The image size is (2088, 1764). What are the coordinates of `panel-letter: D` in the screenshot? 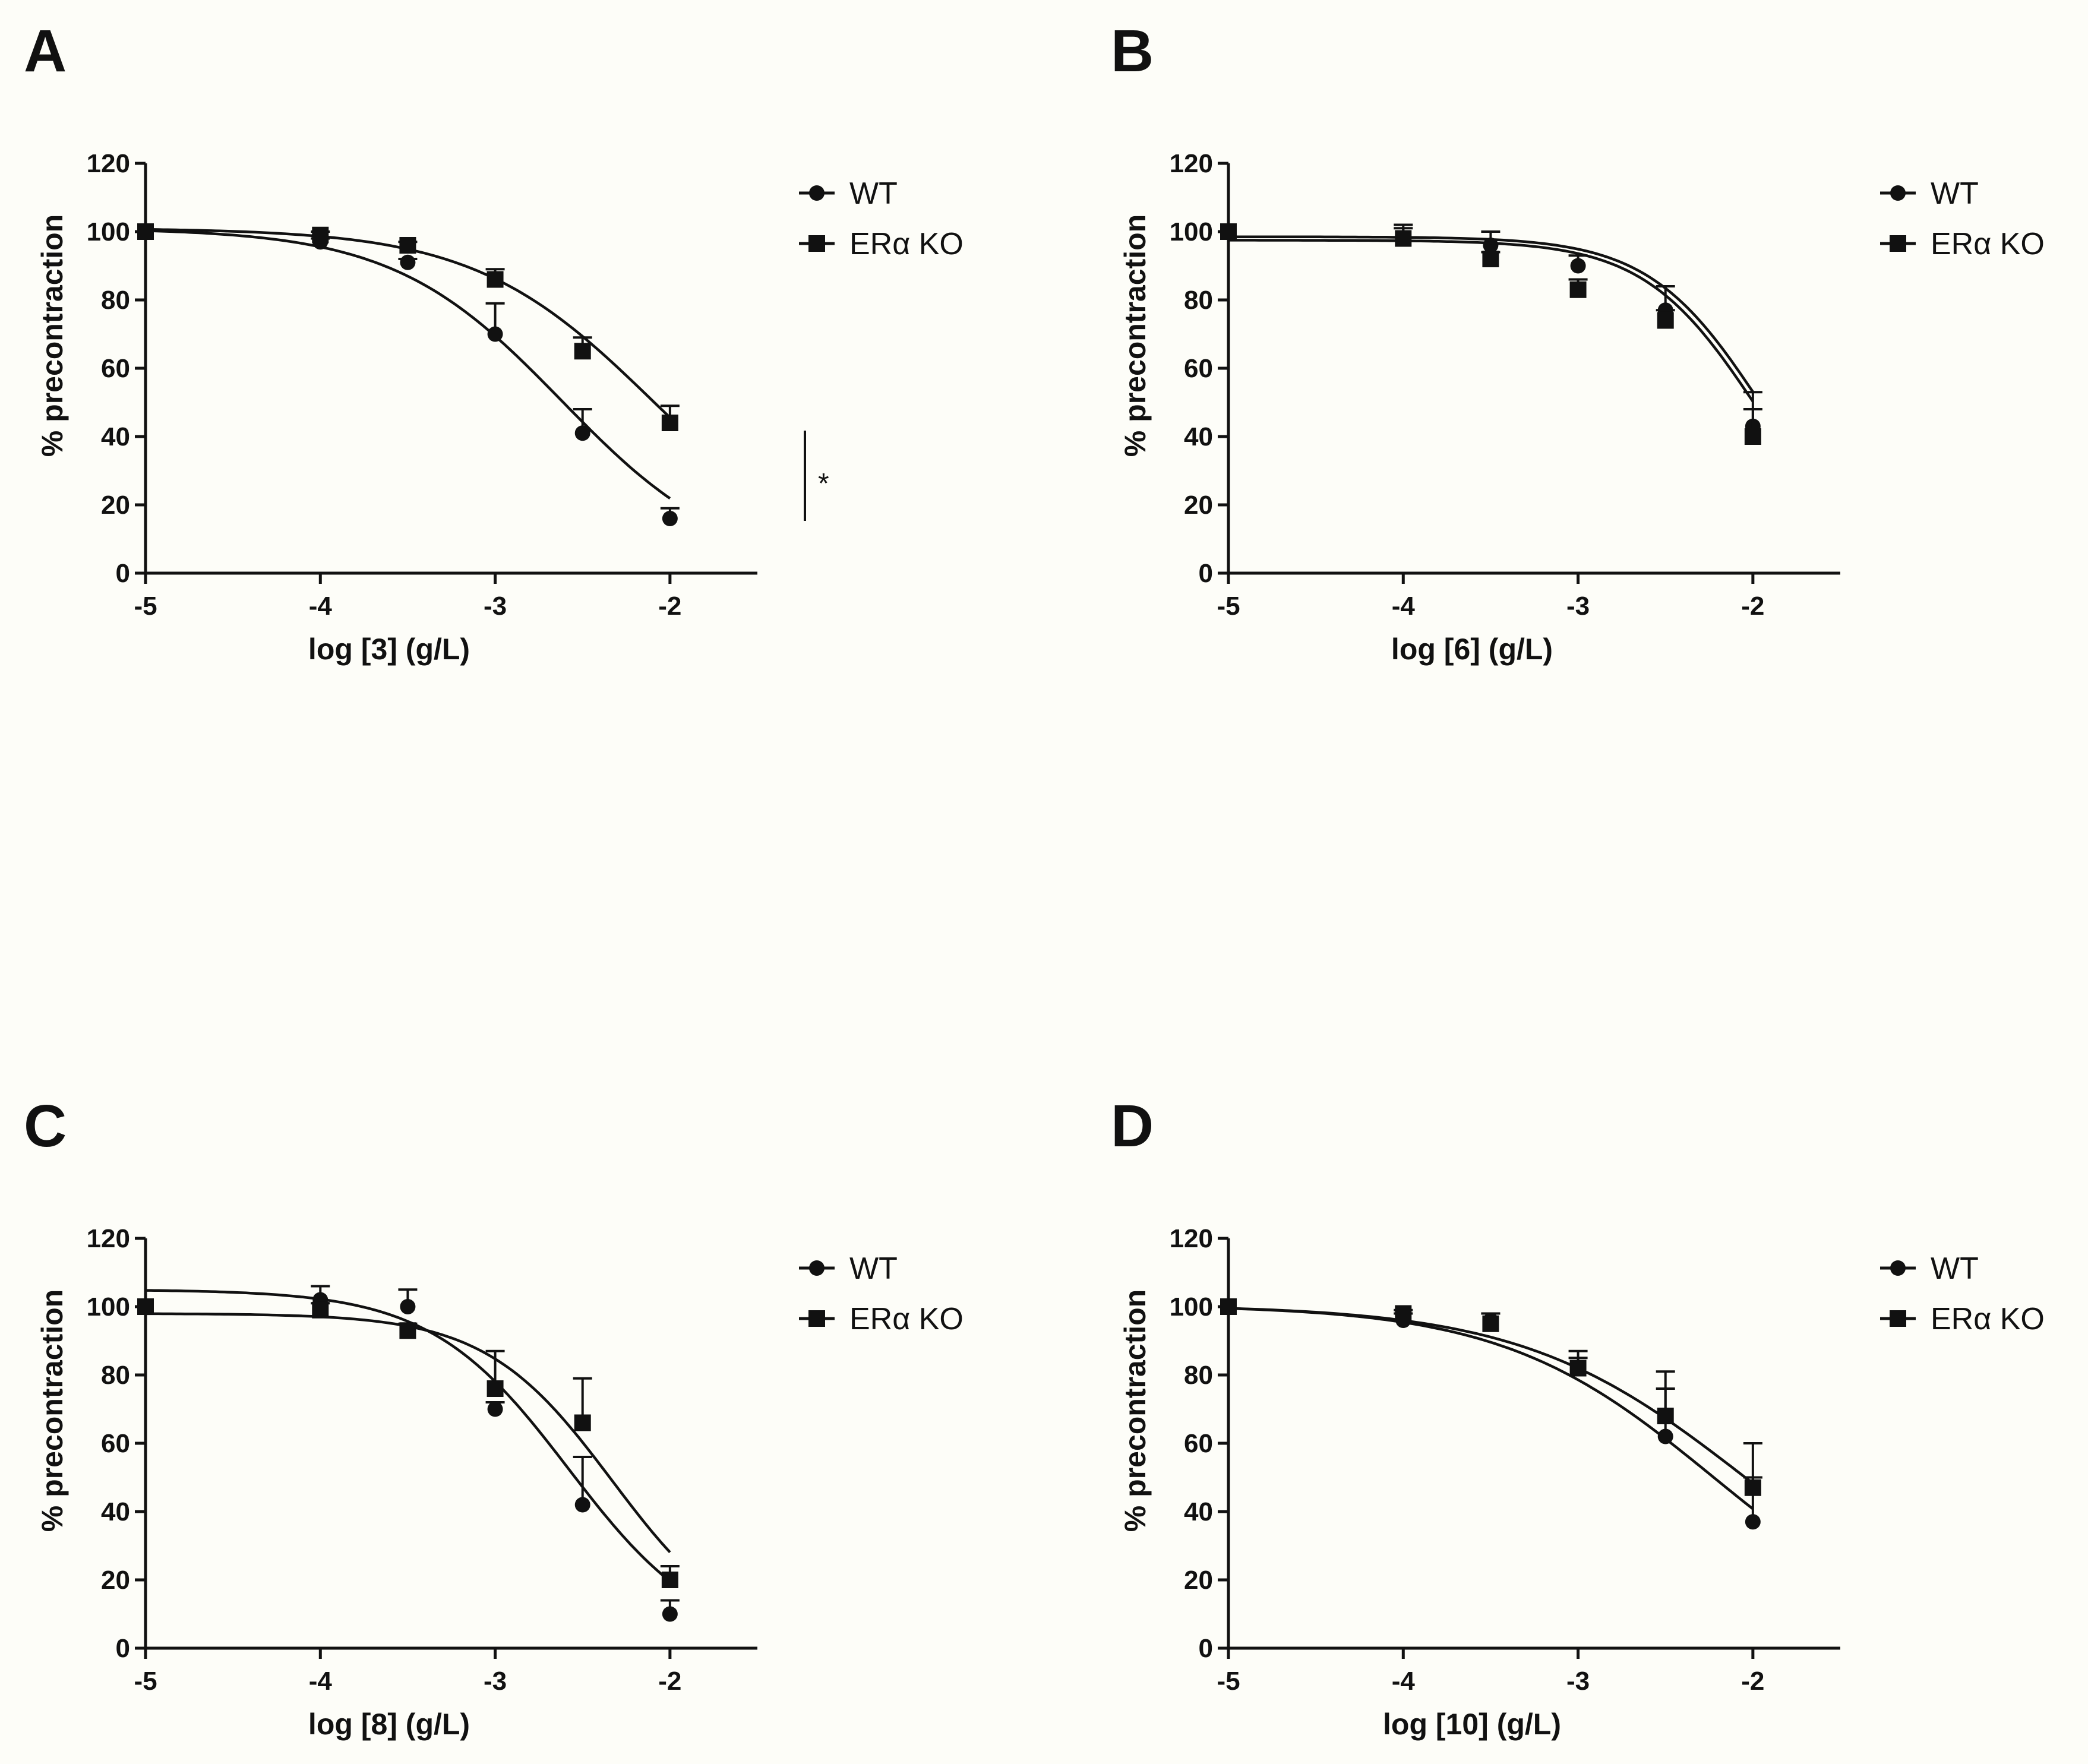 It's located at (1132, 1126).